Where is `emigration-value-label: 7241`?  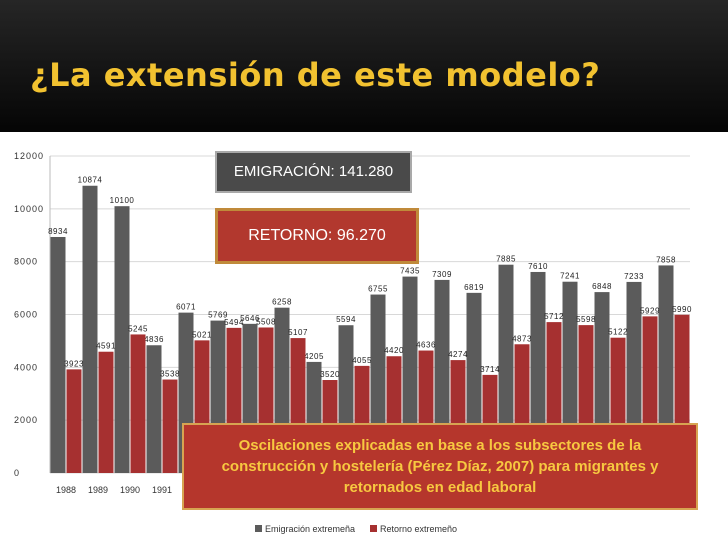 emigration-value-label: 7241 is located at coordinates (570, 276).